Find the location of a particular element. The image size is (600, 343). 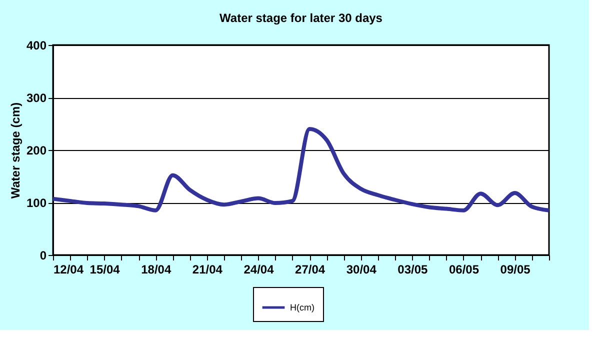

x-tick-label: 24/04 is located at coordinates (259, 269).